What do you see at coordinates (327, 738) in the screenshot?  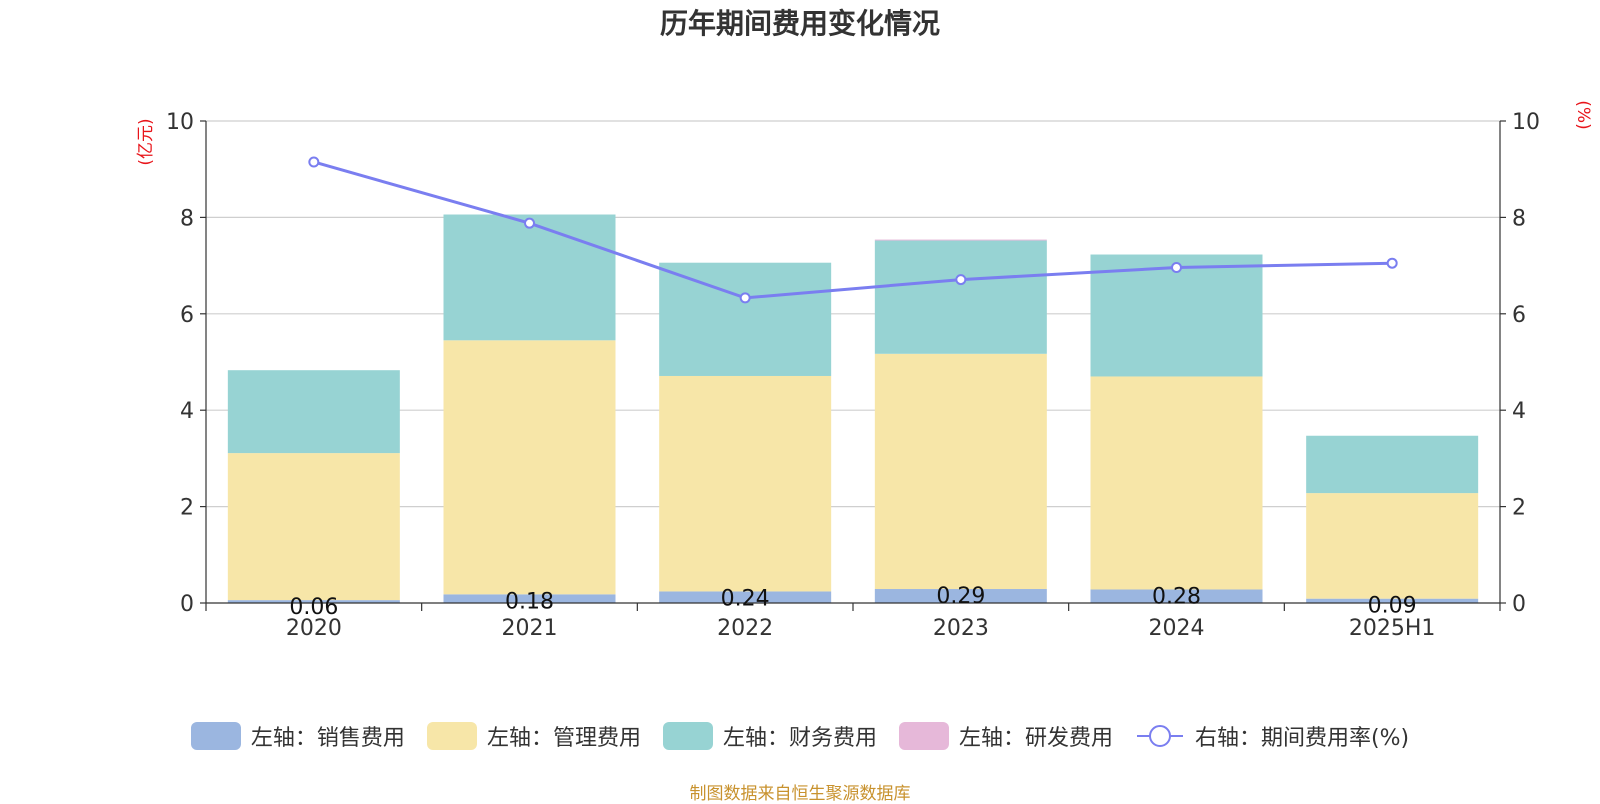 I see `legend-label: 左轴：销售费用` at bounding box center [327, 738].